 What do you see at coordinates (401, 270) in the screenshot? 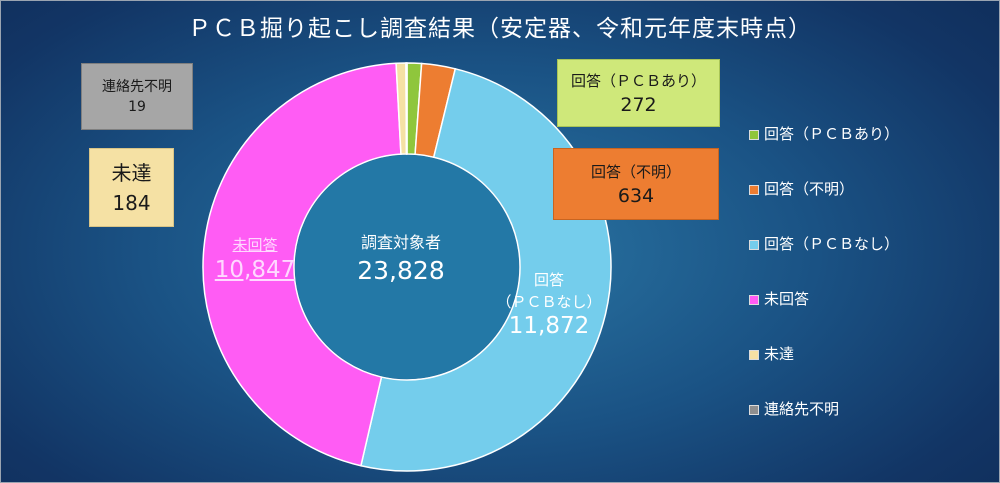
I see `center-label-total: 23,828` at bounding box center [401, 270].